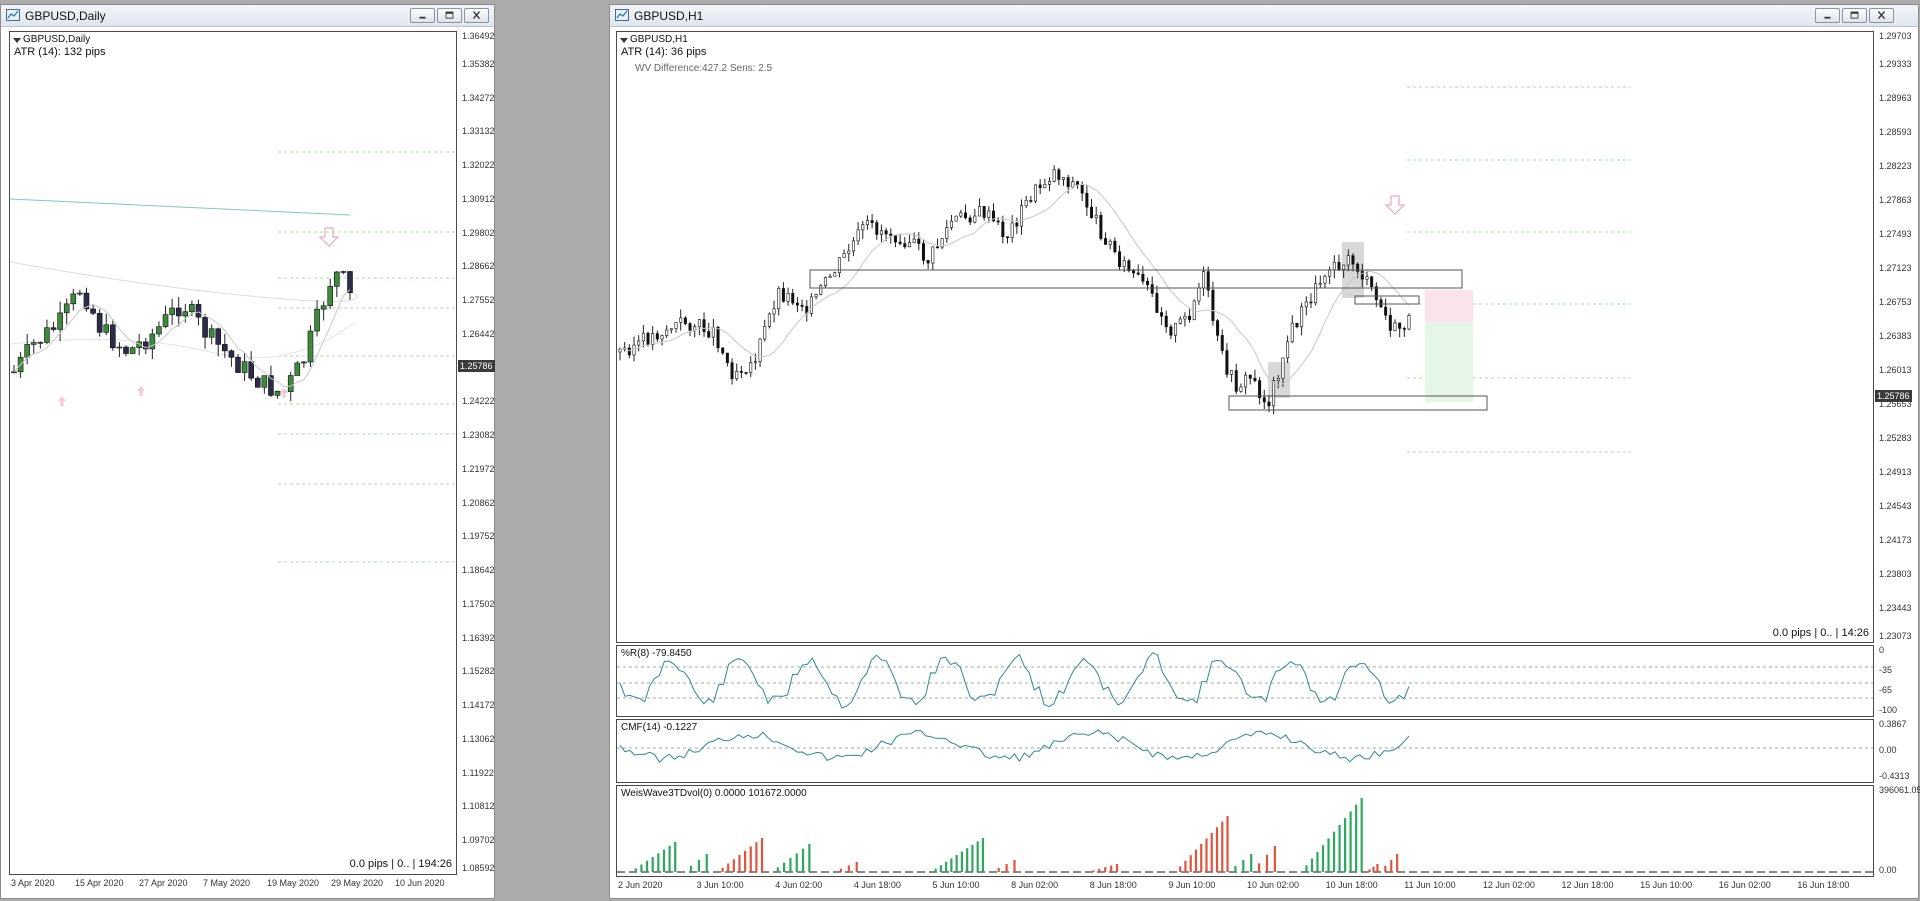 The height and width of the screenshot is (901, 1920). Describe the element at coordinates (1888, 710) in the screenshot. I see `indicator-level-label: -100` at that location.